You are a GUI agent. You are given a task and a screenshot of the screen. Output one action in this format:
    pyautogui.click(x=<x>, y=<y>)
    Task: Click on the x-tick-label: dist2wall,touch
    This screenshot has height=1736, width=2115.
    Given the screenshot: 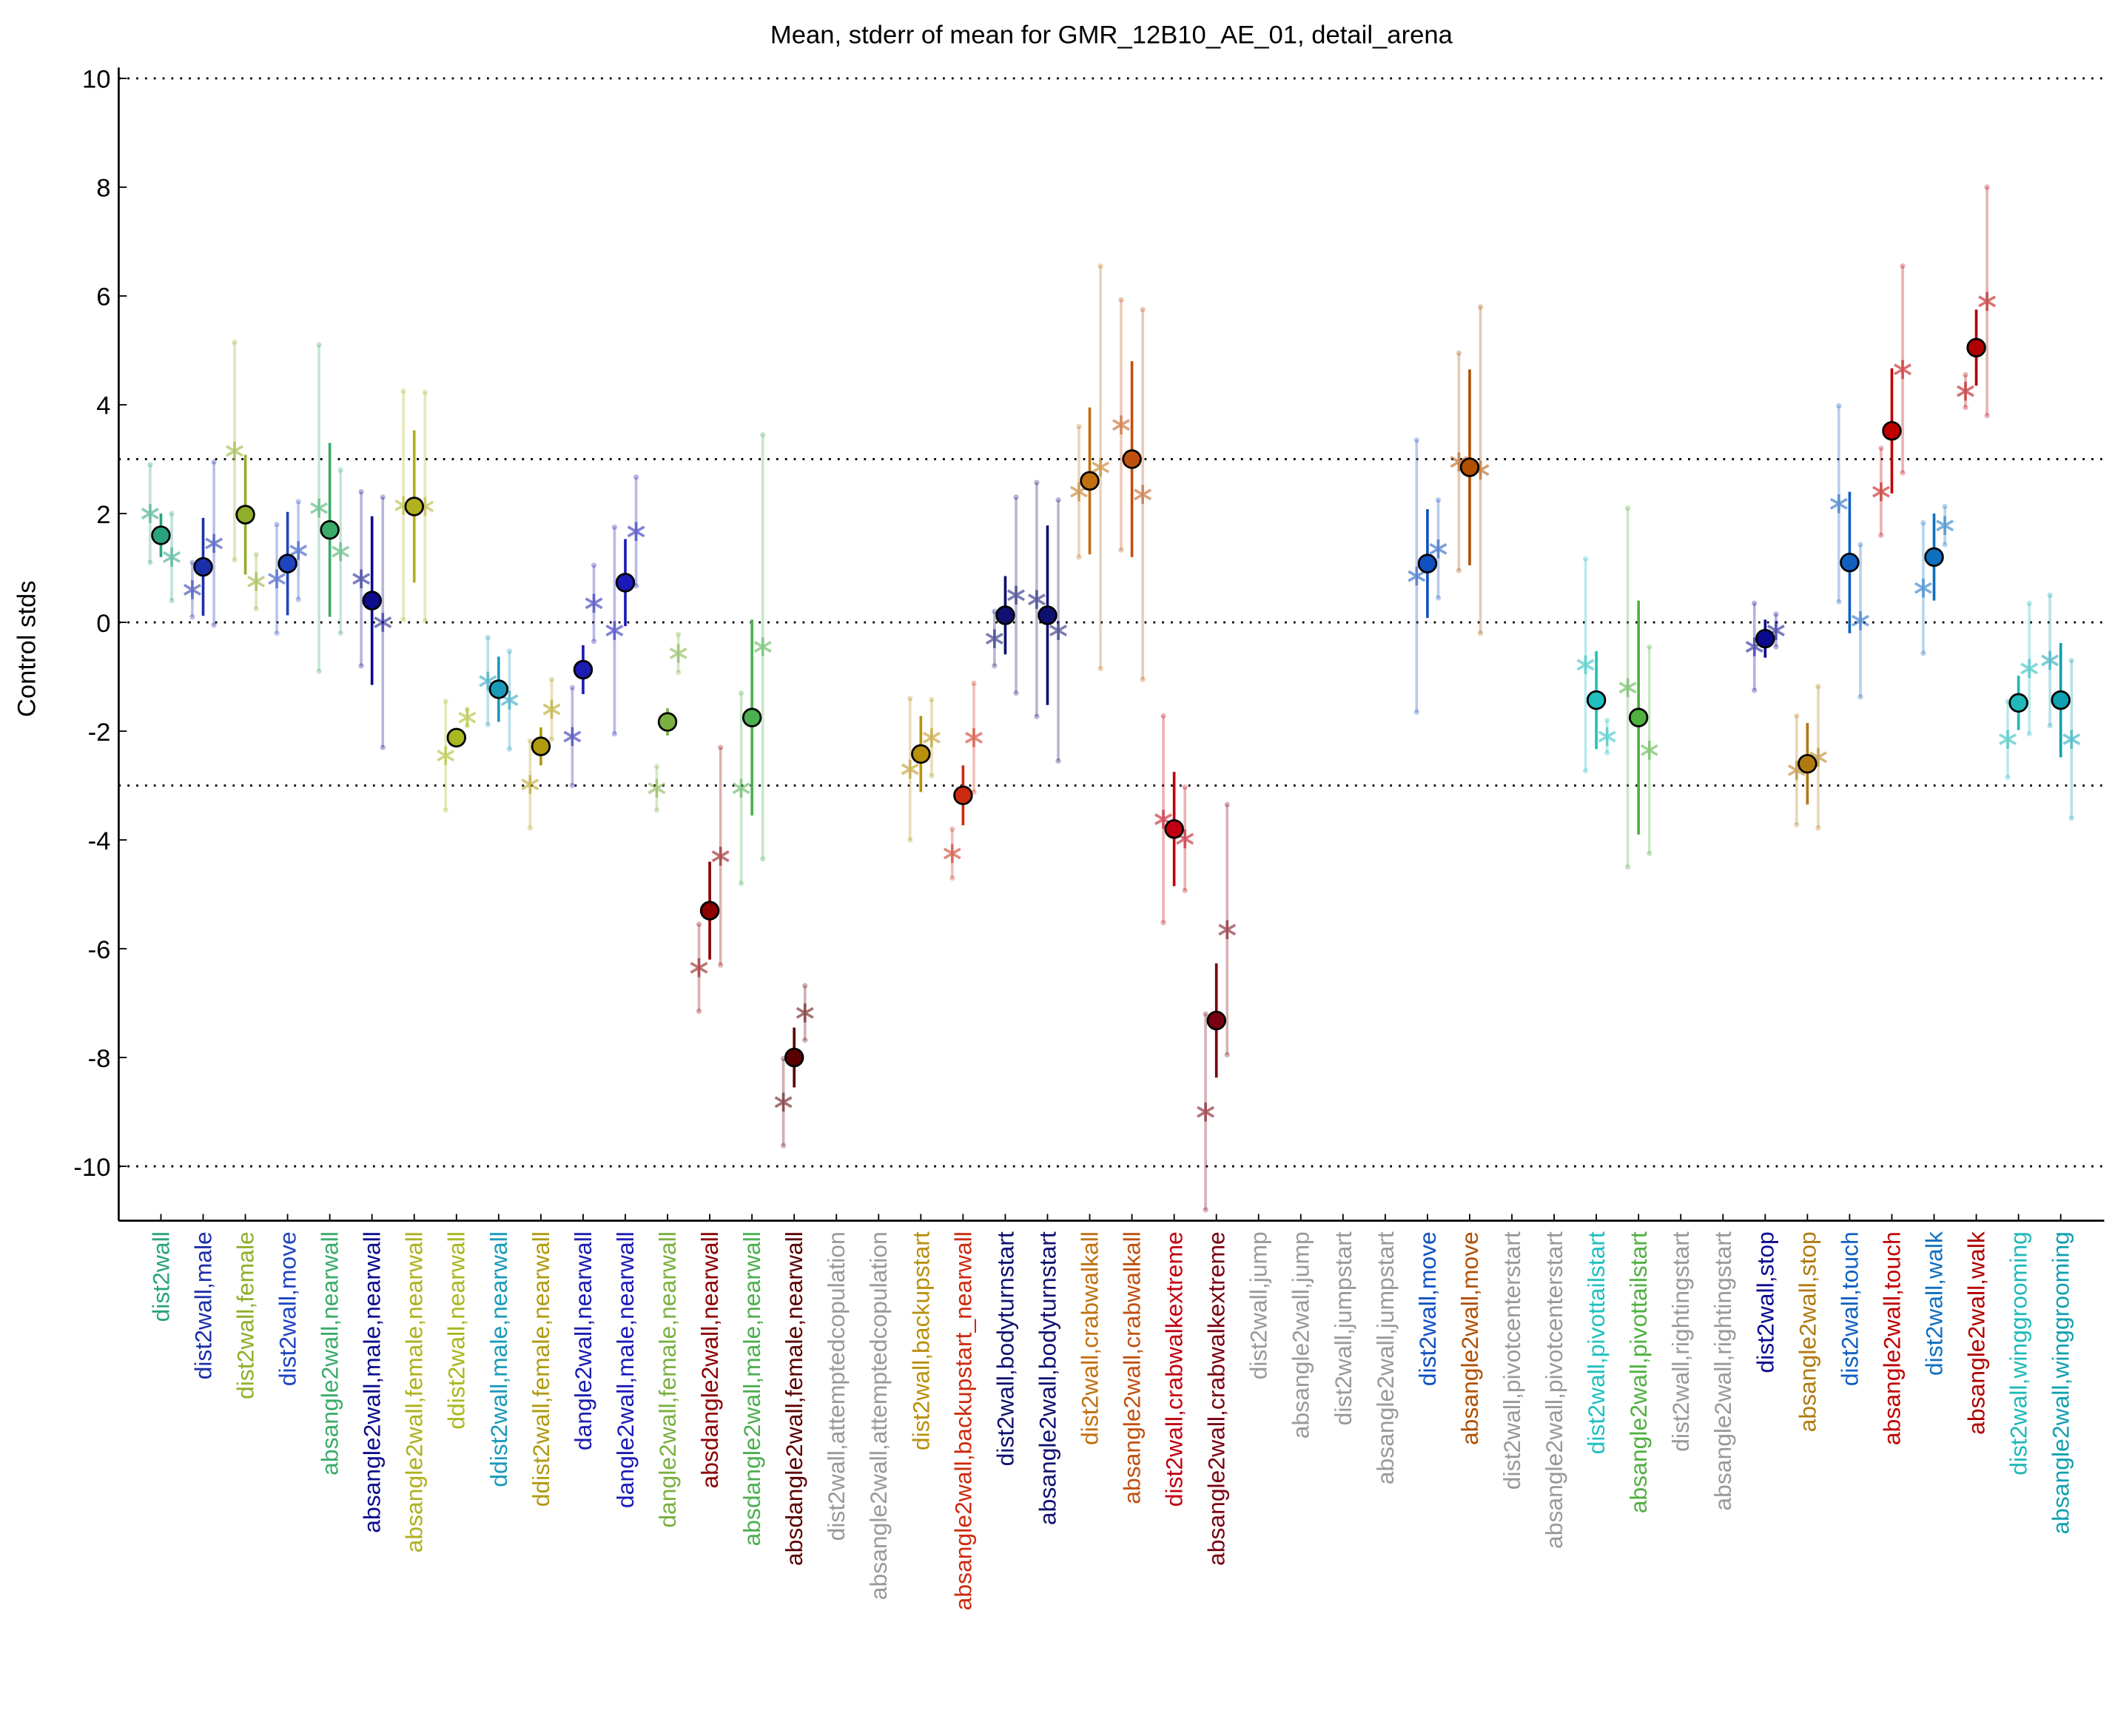 What is the action you would take?
    pyautogui.click(x=1849, y=1308)
    